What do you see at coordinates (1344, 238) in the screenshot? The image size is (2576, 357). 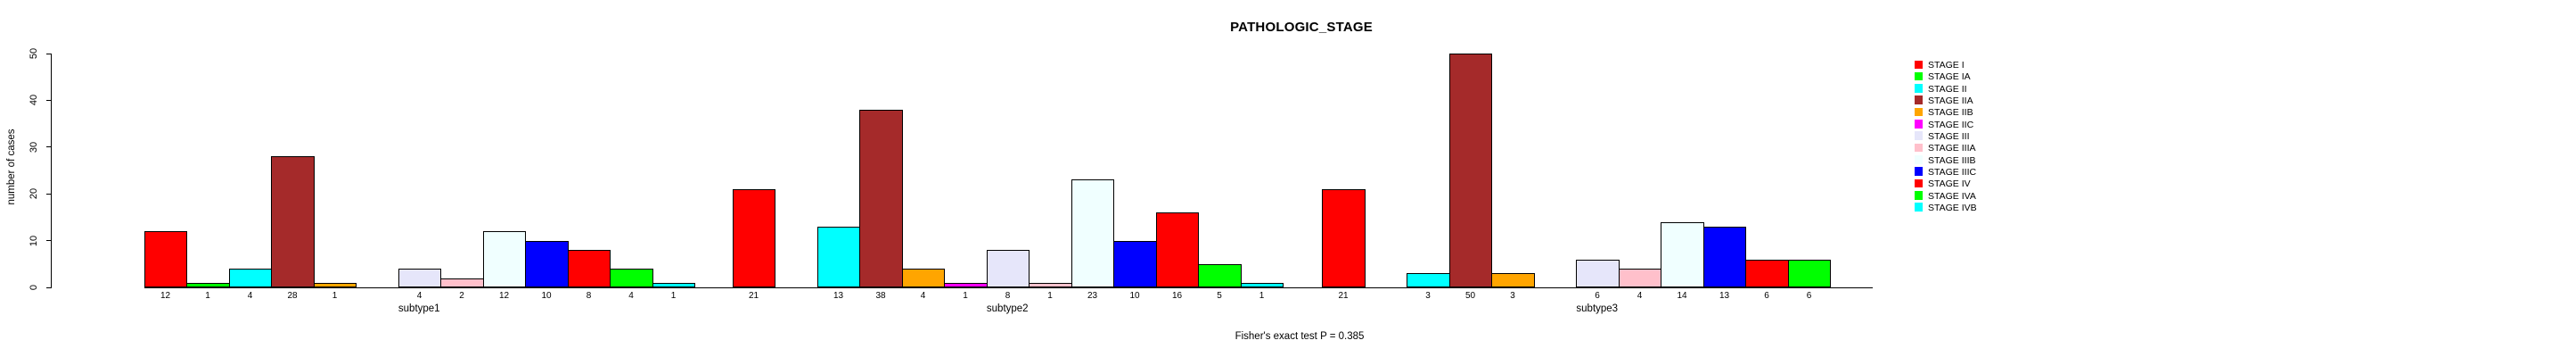 I see `bar-subtype3-stage-i` at bounding box center [1344, 238].